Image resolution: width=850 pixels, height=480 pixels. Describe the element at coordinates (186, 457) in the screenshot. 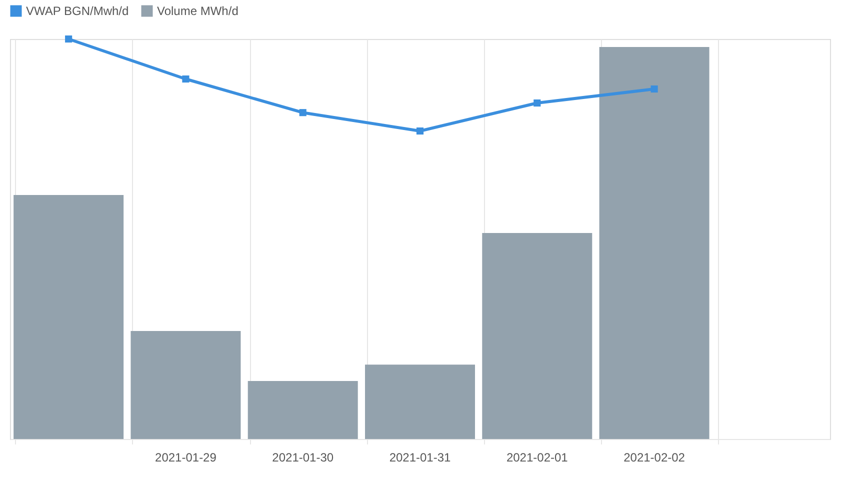

I see `x-tick-label: 2021-01-29` at that location.